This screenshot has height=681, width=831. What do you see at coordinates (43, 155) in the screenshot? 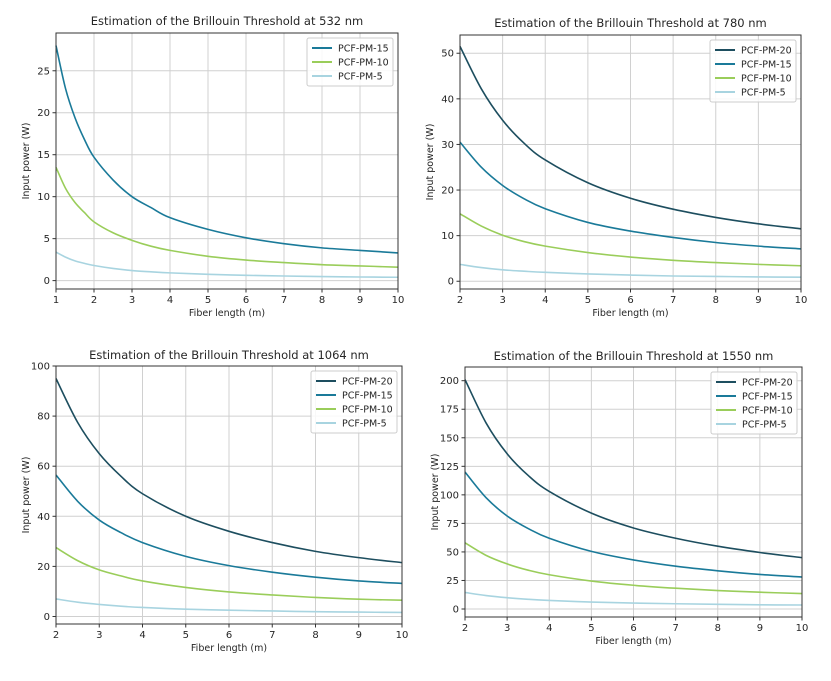
I see `y-tick-label: 15` at bounding box center [43, 155].